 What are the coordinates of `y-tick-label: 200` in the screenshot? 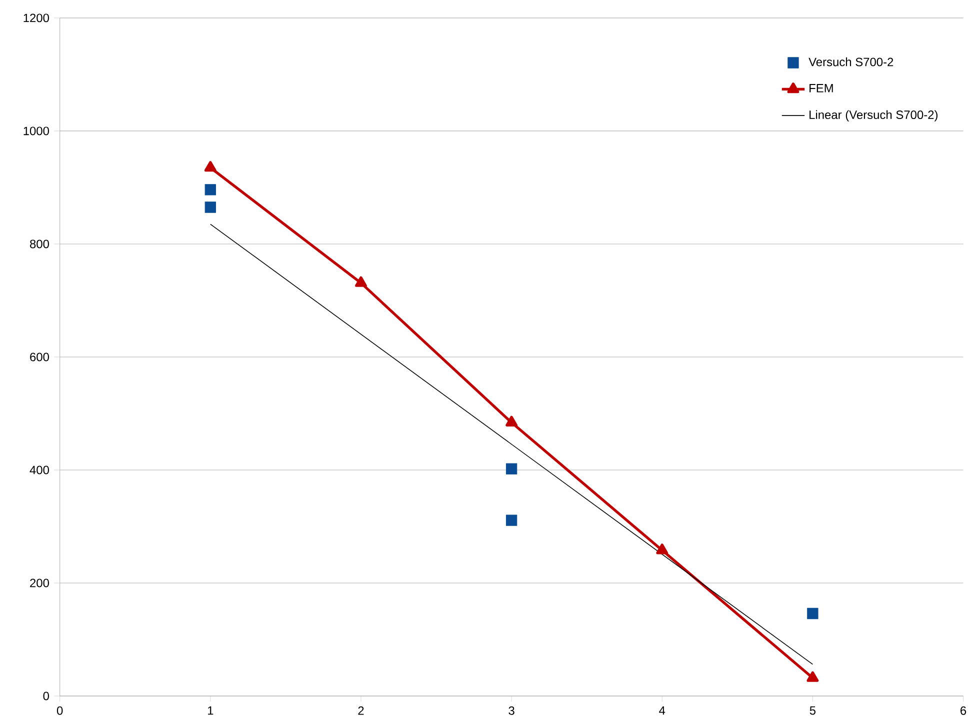 It's located at (39, 583).